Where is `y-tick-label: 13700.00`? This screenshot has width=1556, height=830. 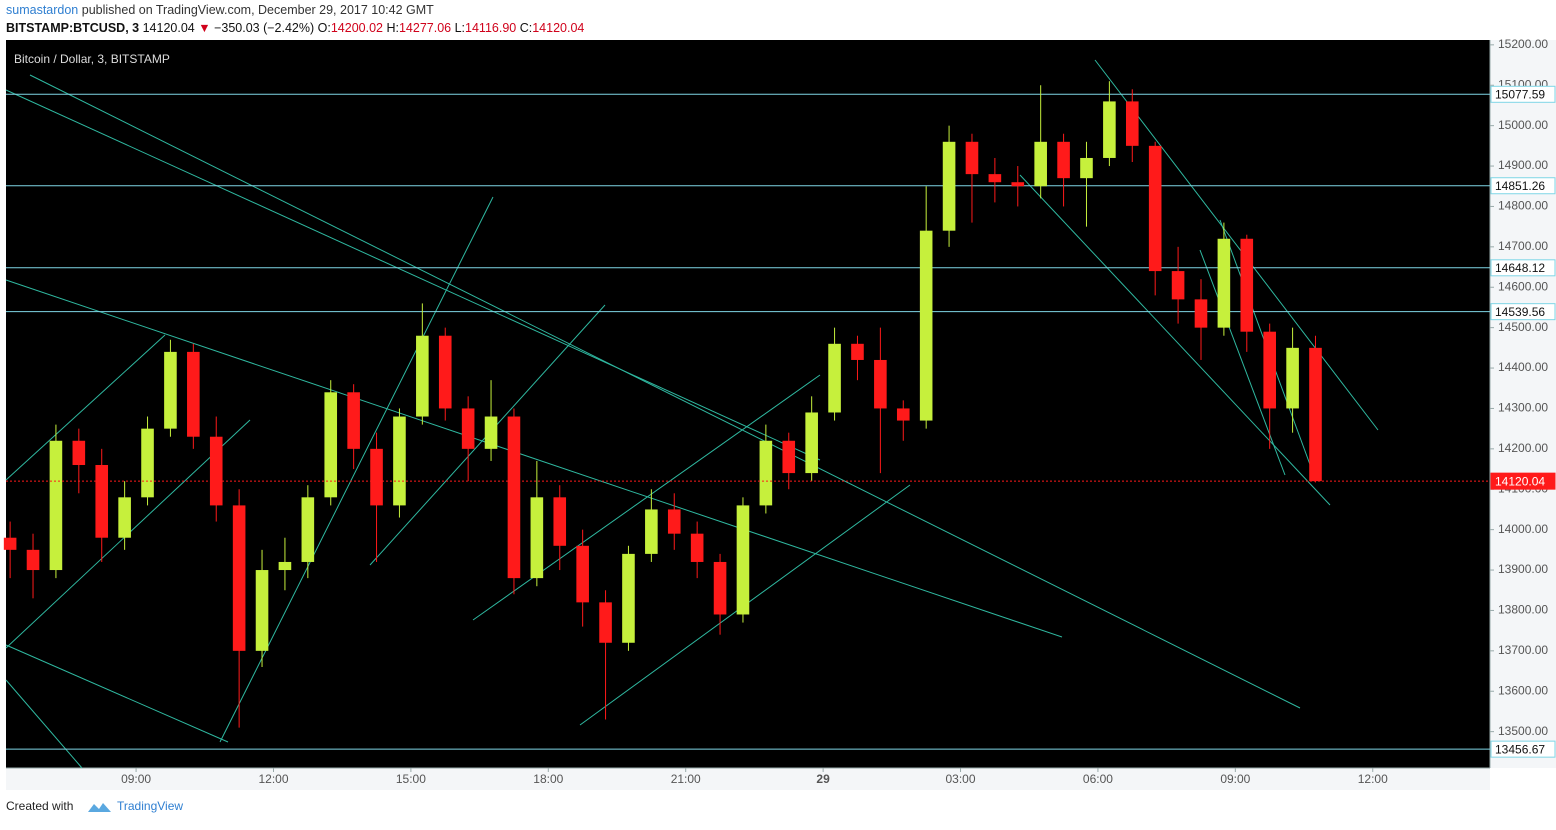 y-tick-label: 13700.00 is located at coordinates (1523, 650).